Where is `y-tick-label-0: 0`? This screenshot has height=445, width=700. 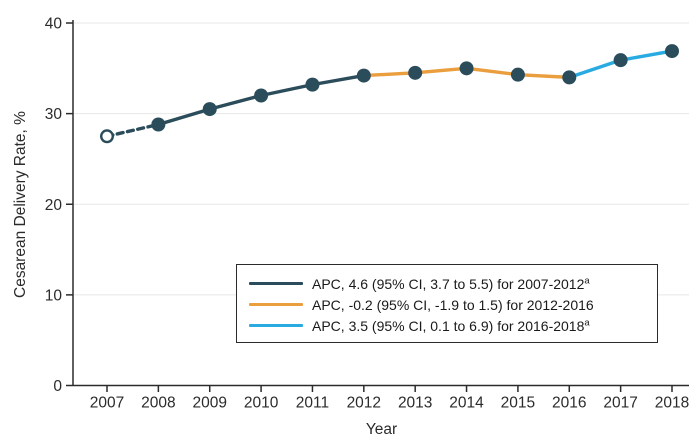
y-tick-label-0: 0 is located at coordinates (57, 386).